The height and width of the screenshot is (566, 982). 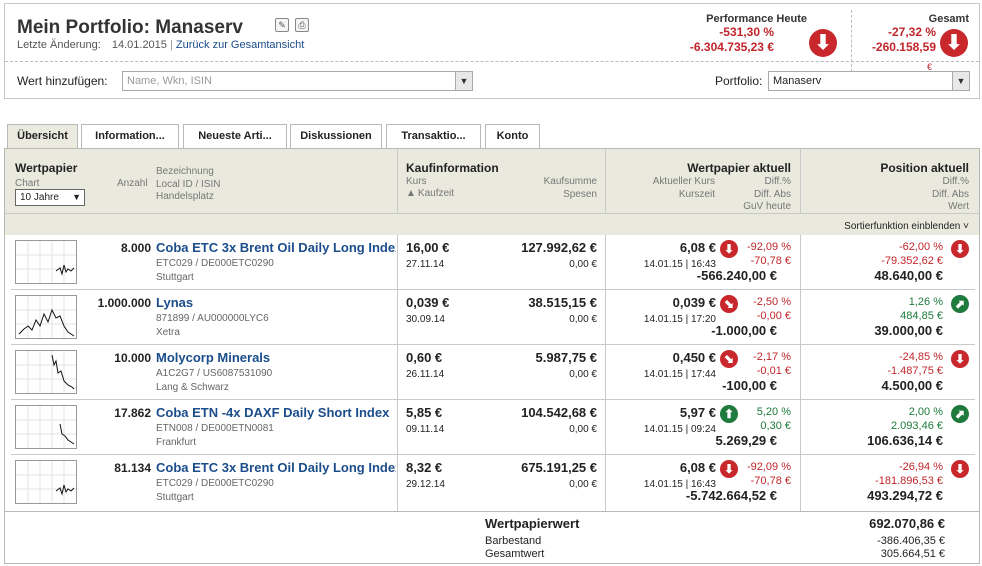 I want to click on add-value-placeholder: Name, Wkn, ISIN, so click(x=169, y=81).